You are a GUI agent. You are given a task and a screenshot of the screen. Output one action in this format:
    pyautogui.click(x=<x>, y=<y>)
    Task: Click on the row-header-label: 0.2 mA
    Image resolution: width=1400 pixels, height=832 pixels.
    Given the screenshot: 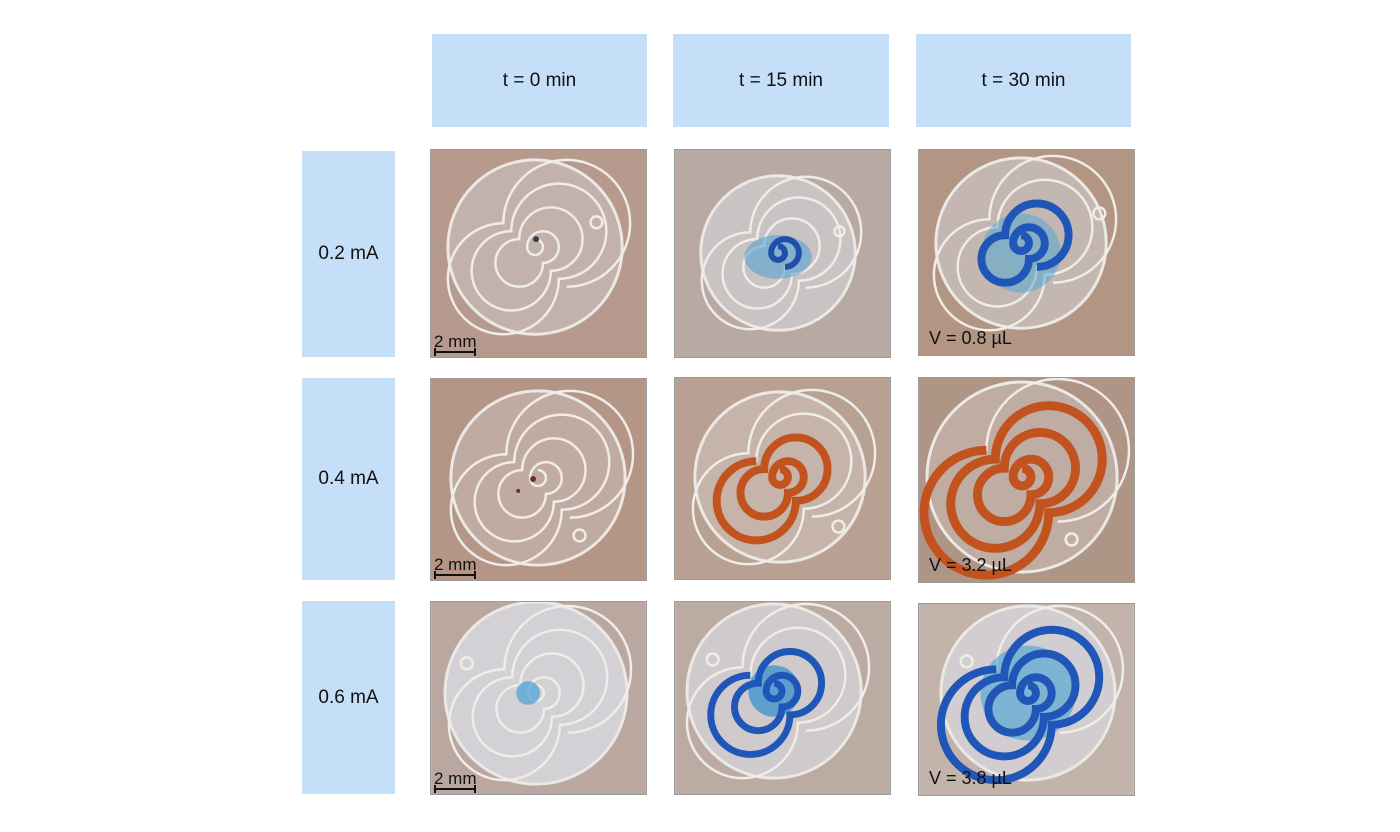 What is the action you would take?
    pyautogui.click(x=348, y=253)
    